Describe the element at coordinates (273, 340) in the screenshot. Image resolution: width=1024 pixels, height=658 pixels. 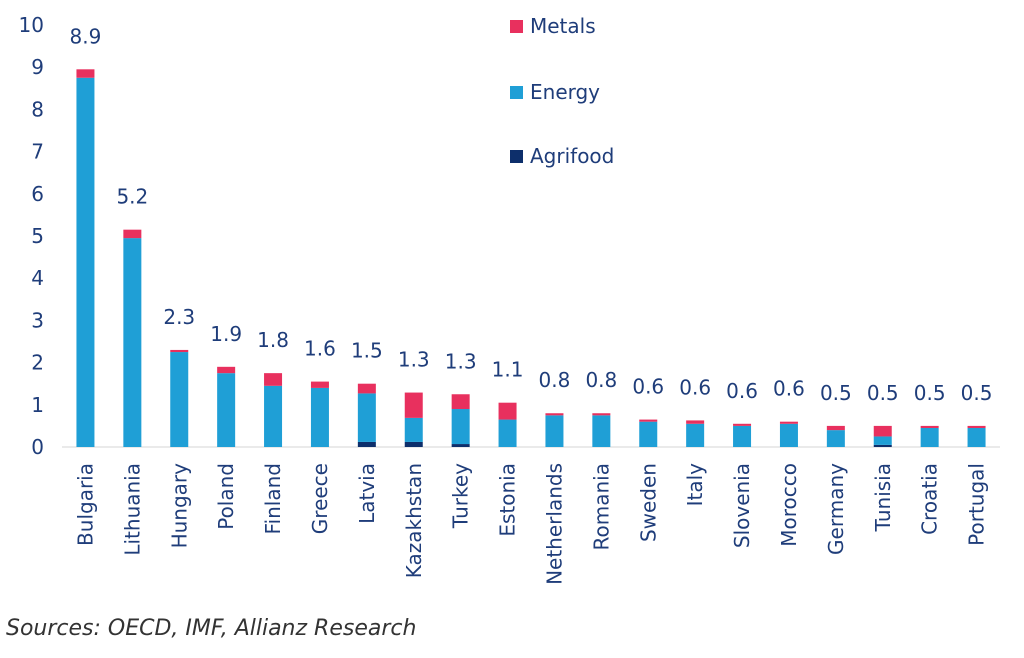
I see `total-data-label: 1.8` at that location.